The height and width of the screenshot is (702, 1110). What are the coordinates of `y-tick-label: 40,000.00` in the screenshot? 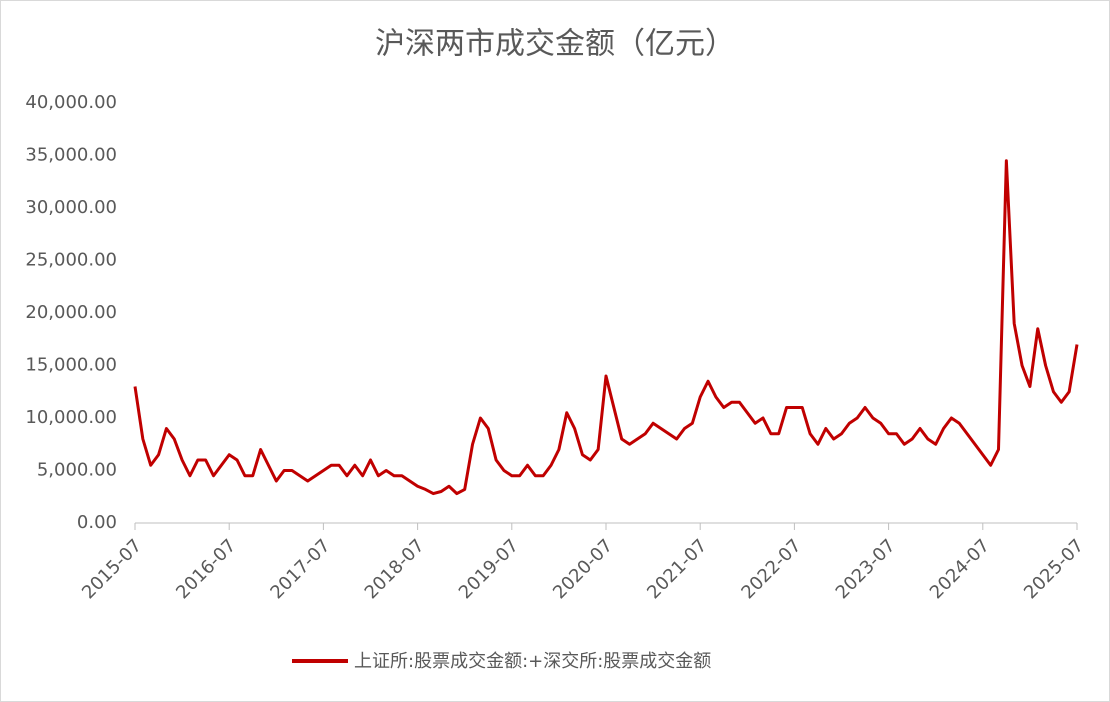 It's located at (71, 102).